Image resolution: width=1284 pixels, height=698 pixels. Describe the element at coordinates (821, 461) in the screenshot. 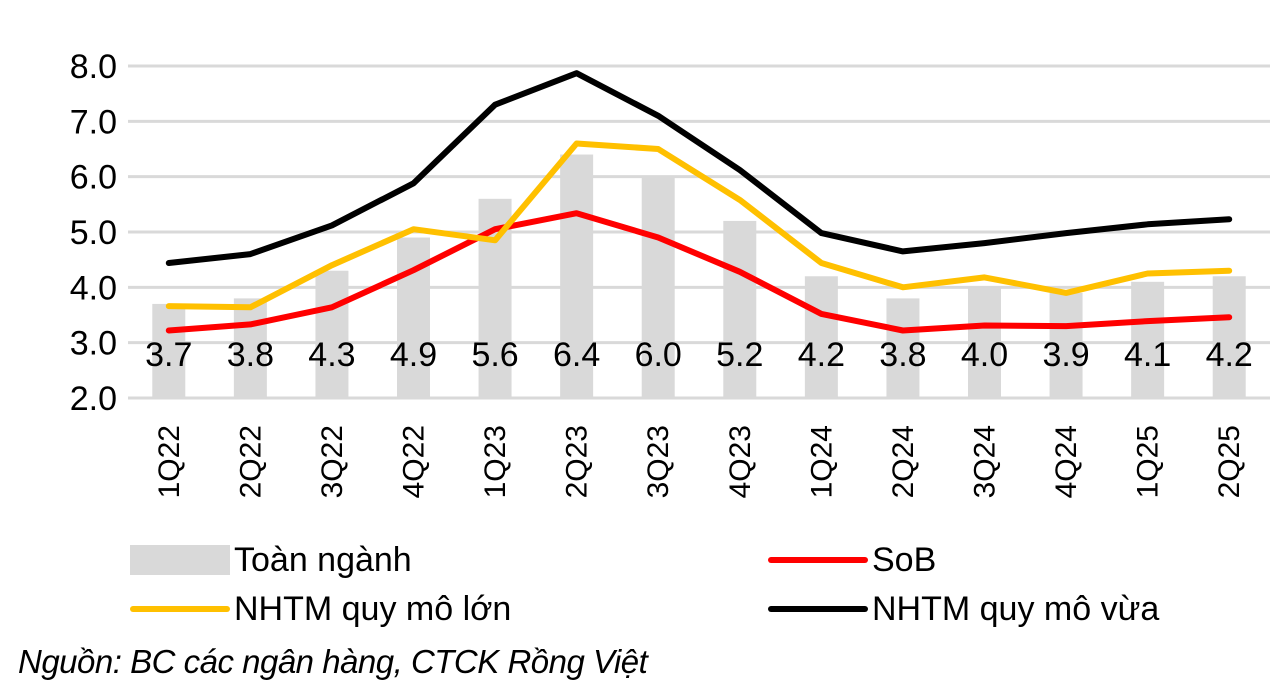

I see `x-tick-label: 1Q24` at that location.